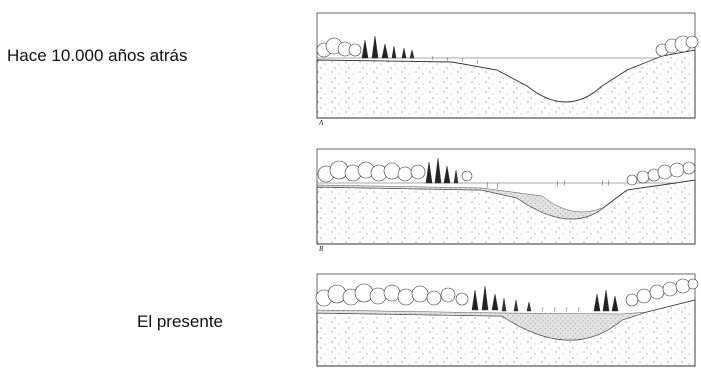  Describe the element at coordinates (180, 321) in the screenshot. I see `caption-present: El presente` at that location.